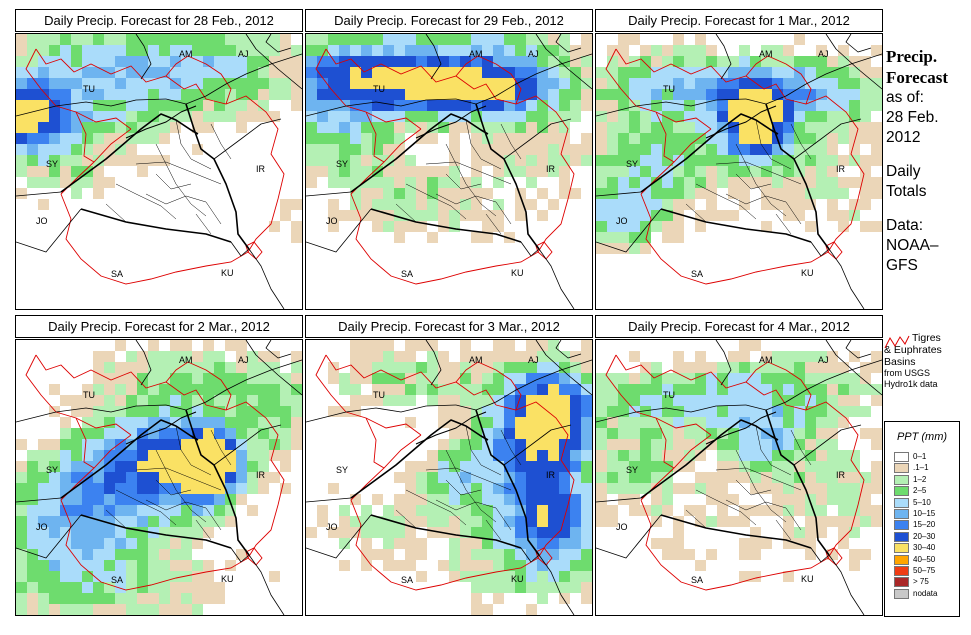 The image size is (971, 635). What do you see at coordinates (778, 80) in the screenshot?
I see `basin-boundary` at bounding box center [778, 80].